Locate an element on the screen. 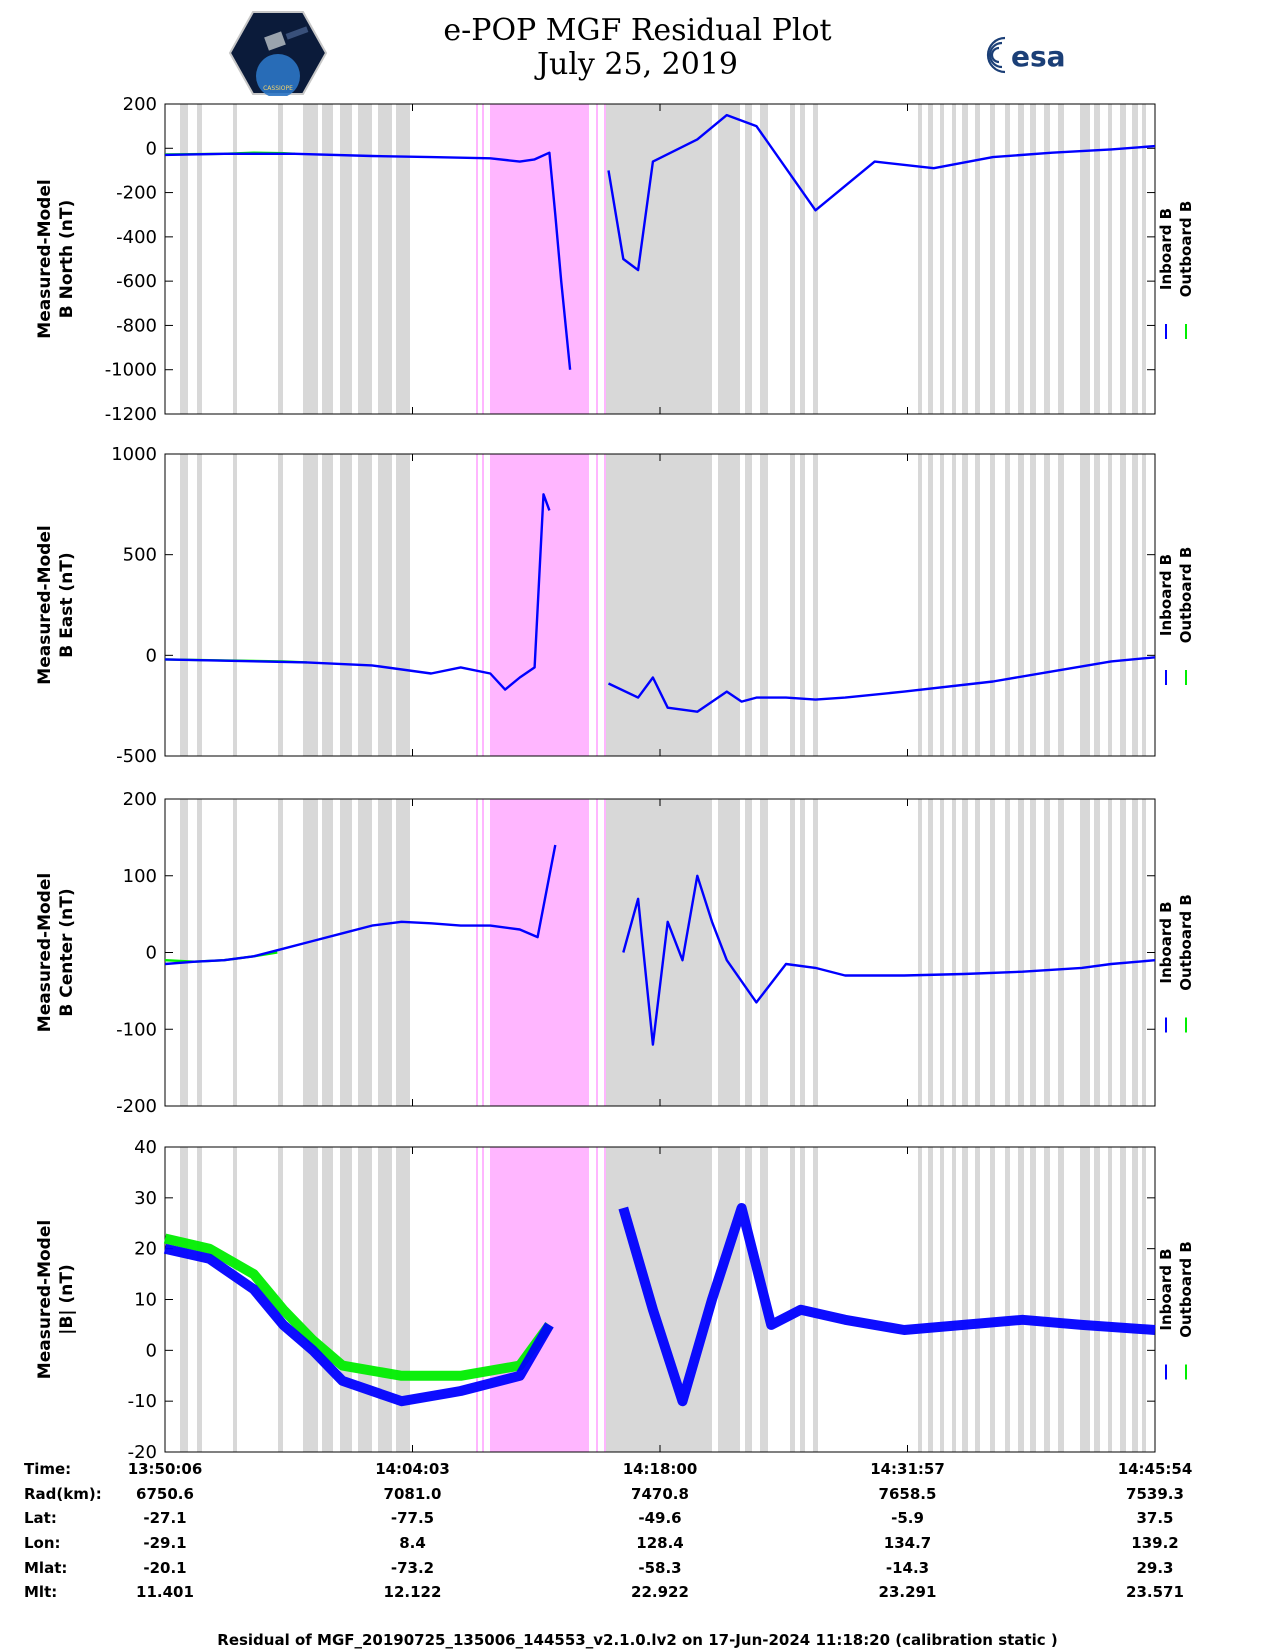 This screenshot has width=1275, height=1650. y-tick-label: 30 is located at coordinates (145, 1198).